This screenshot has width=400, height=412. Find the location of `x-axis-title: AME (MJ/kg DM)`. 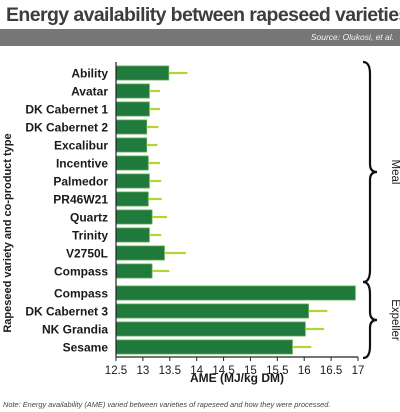

x-axis-title: AME (MJ/kg DM) is located at coordinates (237, 378).